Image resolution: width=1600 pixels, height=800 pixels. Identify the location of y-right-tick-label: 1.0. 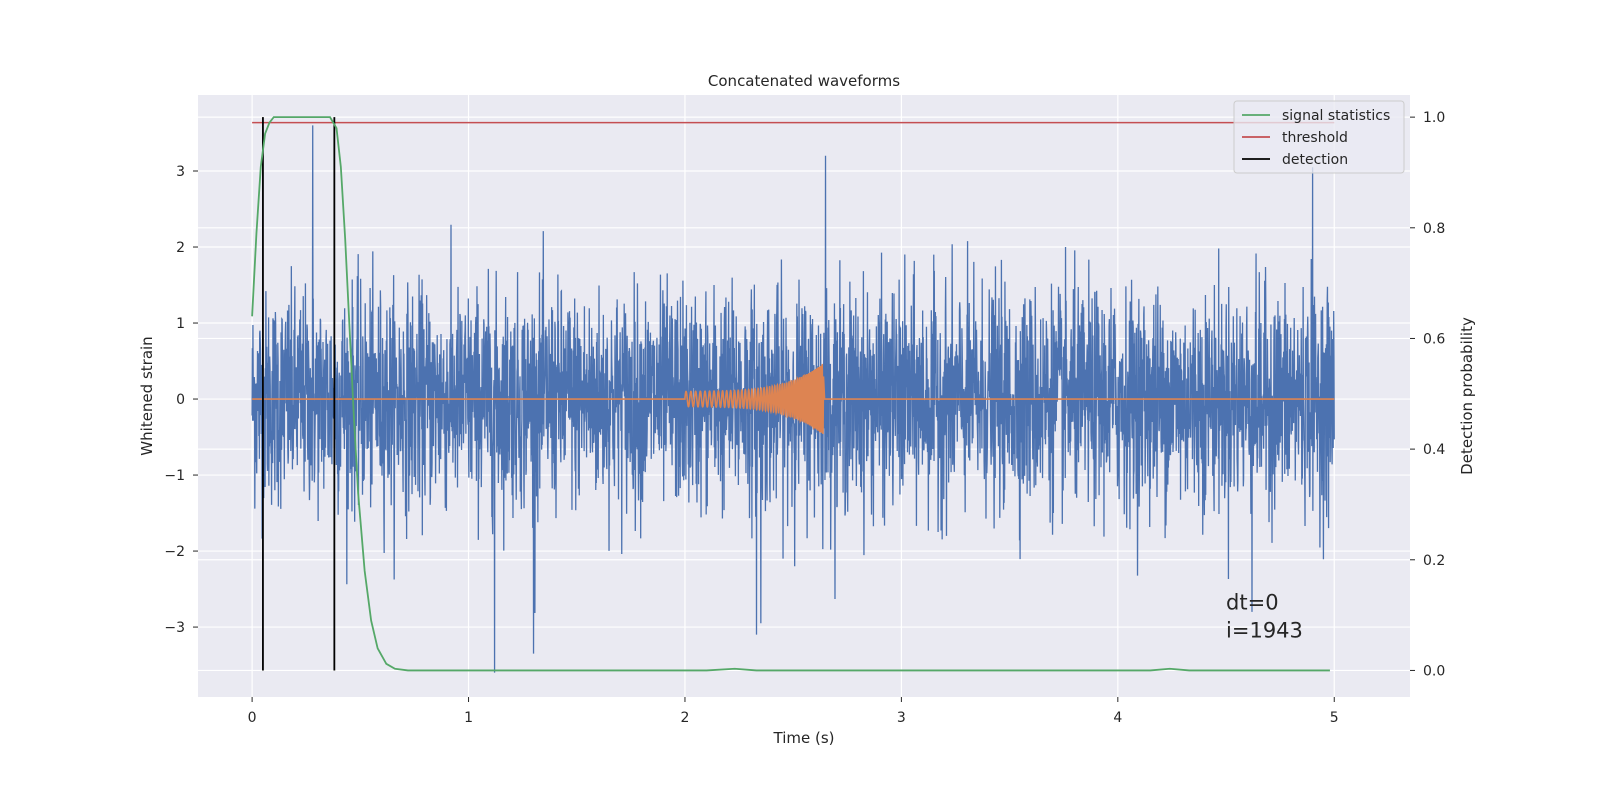
(1434, 118).